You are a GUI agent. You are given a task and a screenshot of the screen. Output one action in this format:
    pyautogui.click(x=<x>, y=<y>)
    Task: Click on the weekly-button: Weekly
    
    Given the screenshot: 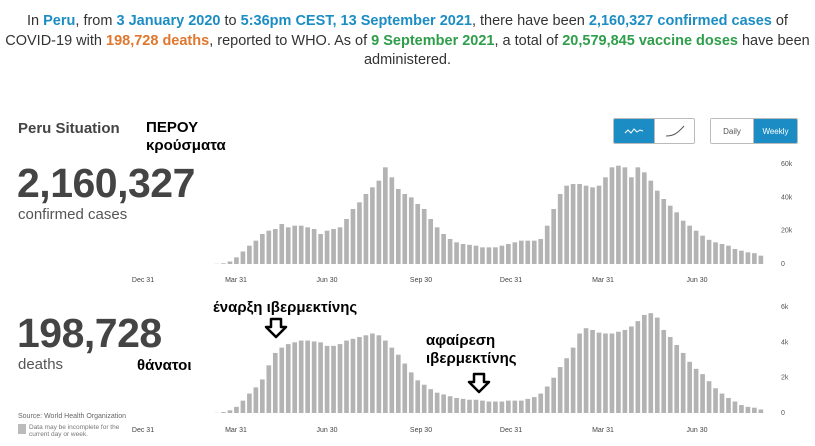 What is the action you would take?
    pyautogui.click(x=775, y=131)
    